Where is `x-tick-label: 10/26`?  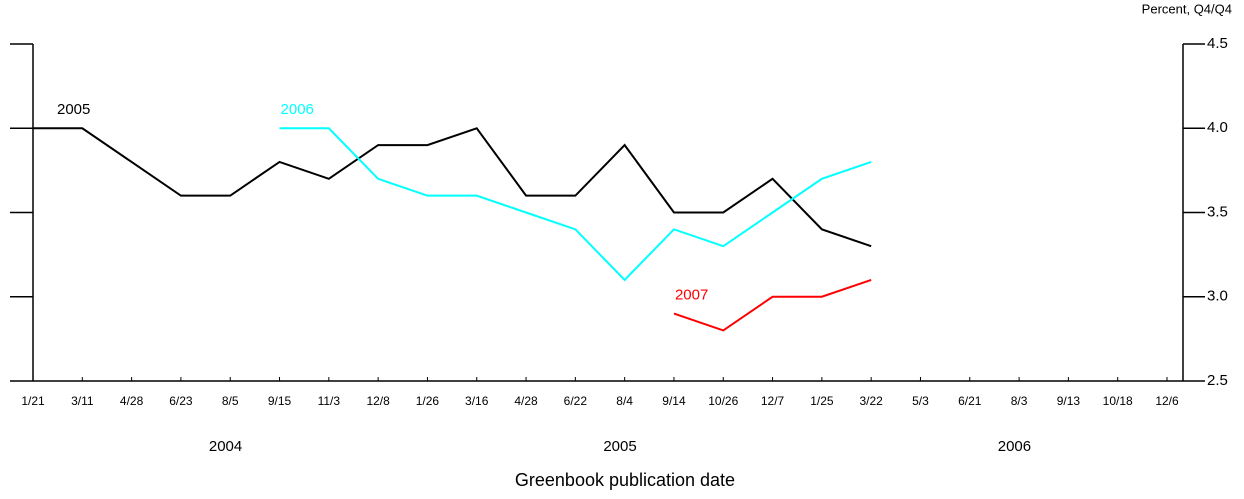 x-tick-label: 10/26 is located at coordinates (723, 401).